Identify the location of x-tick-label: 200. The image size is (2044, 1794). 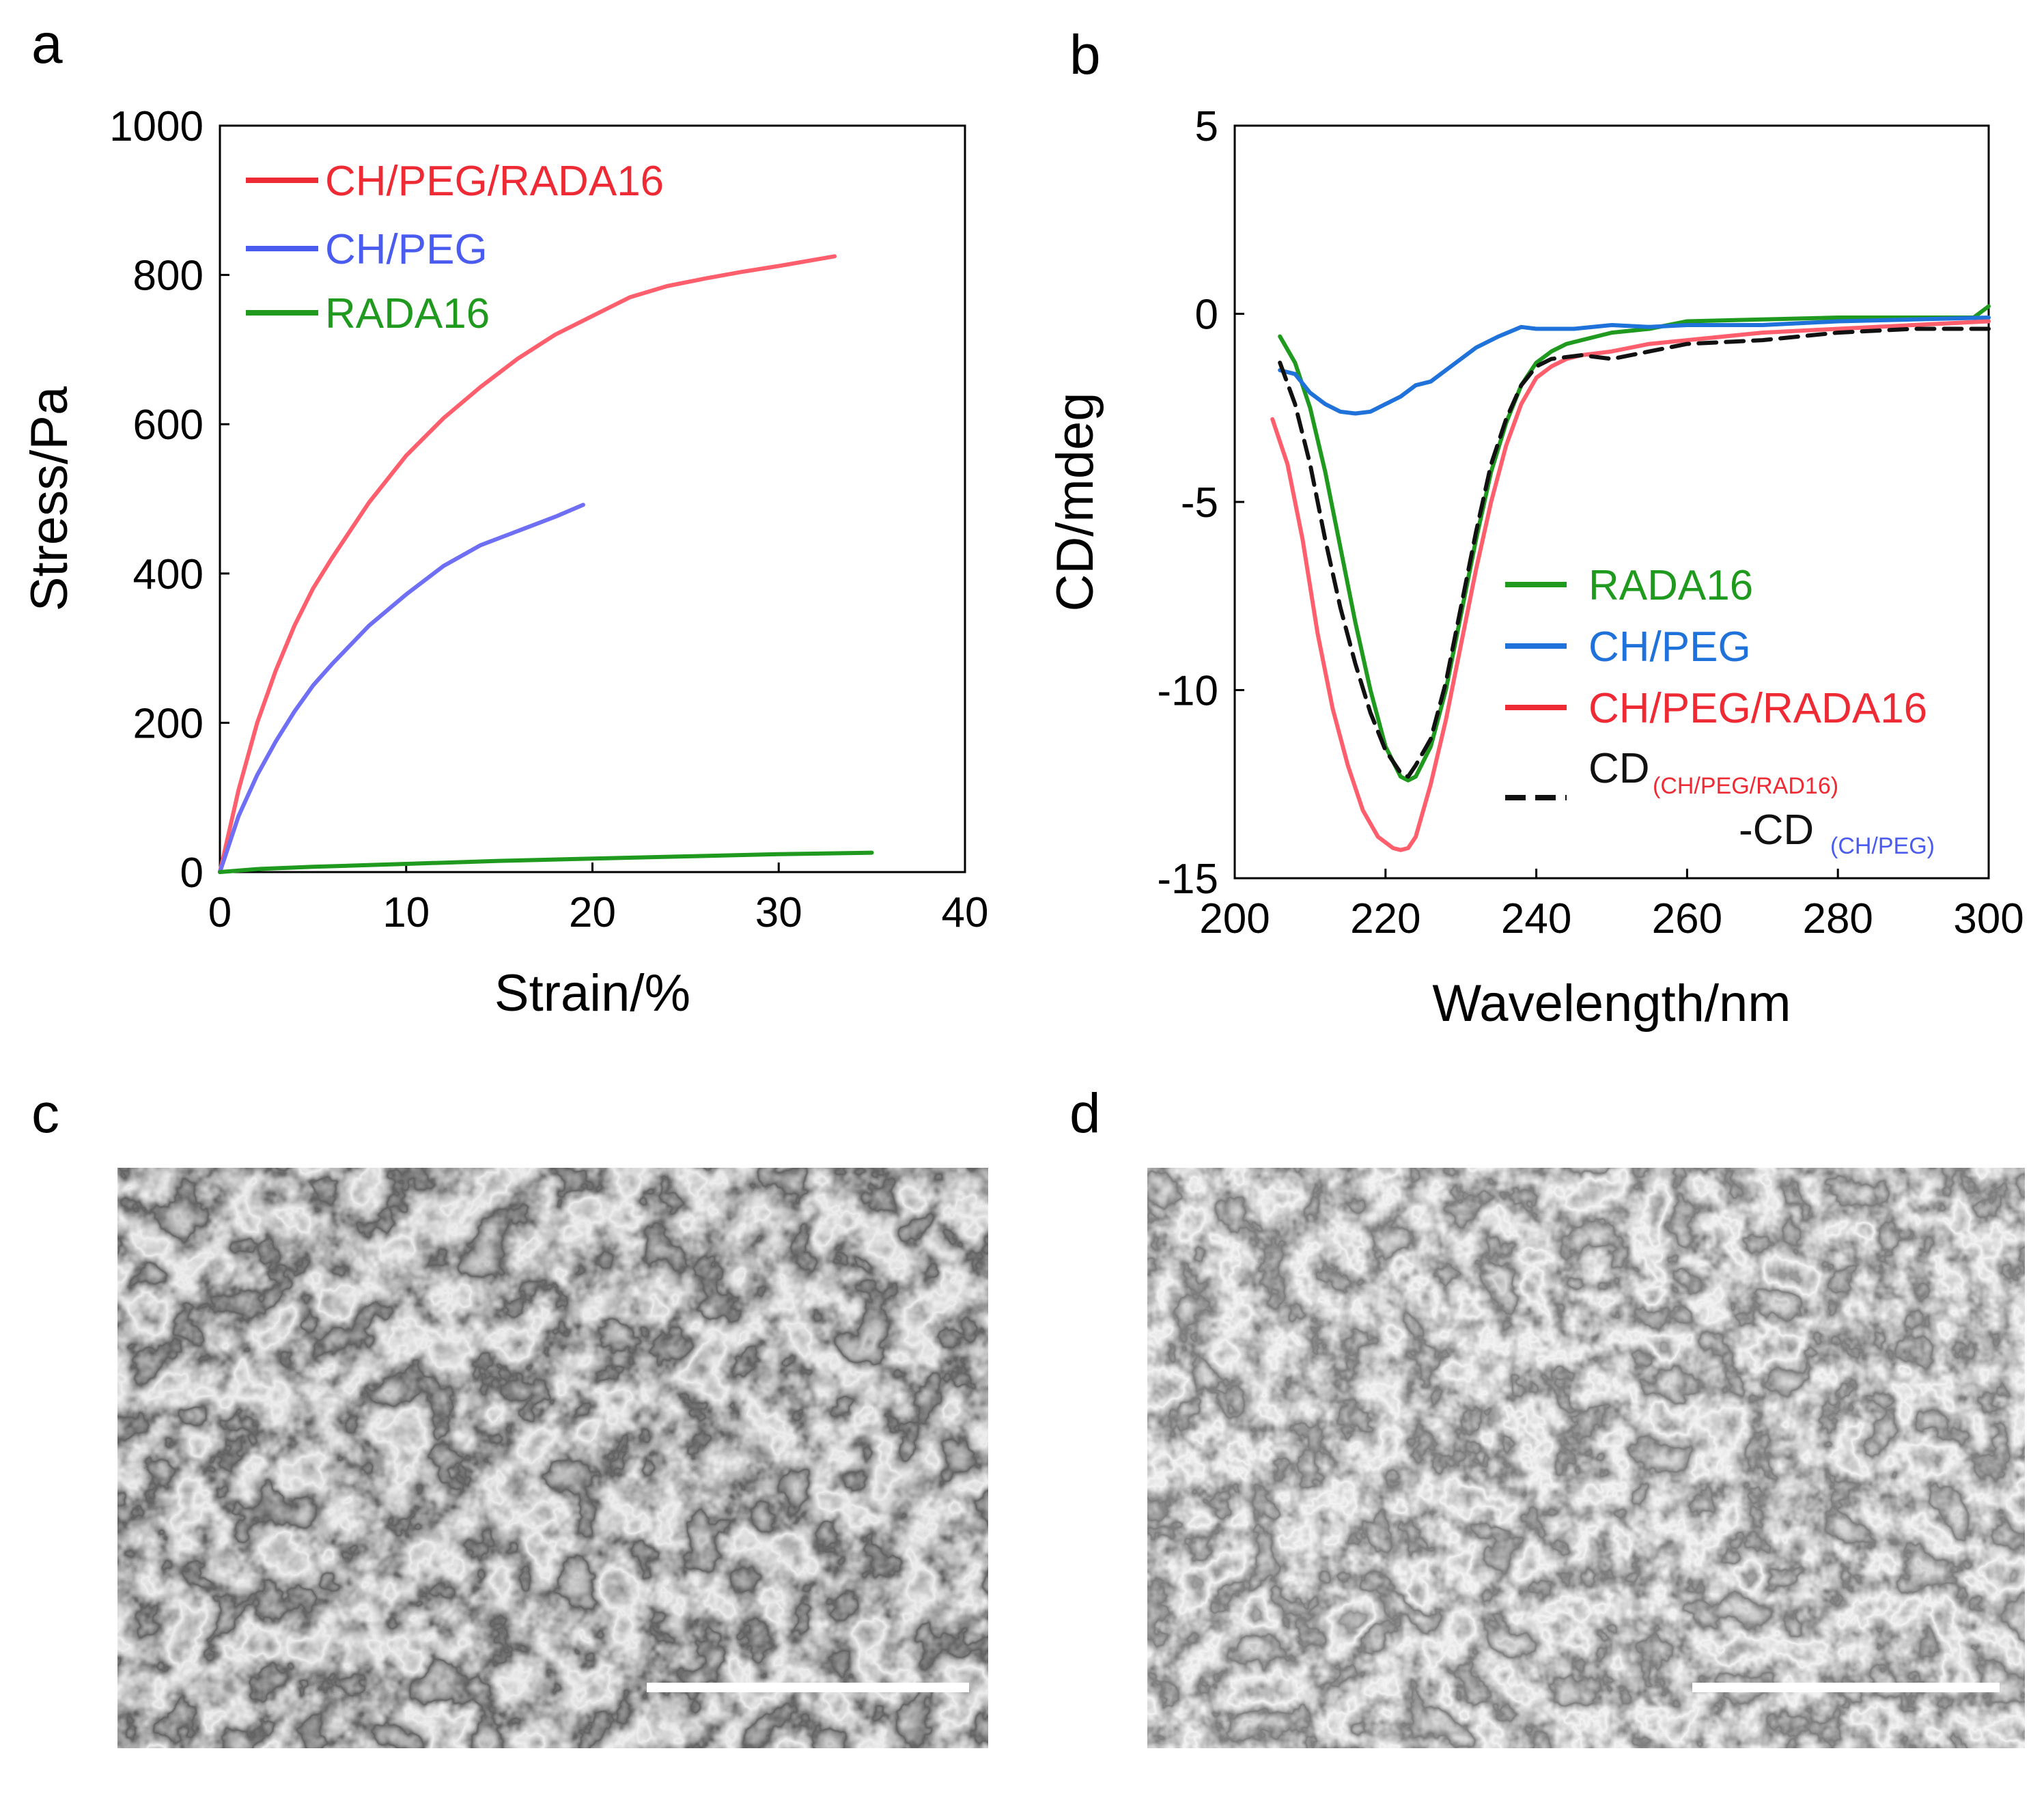
(1234, 919).